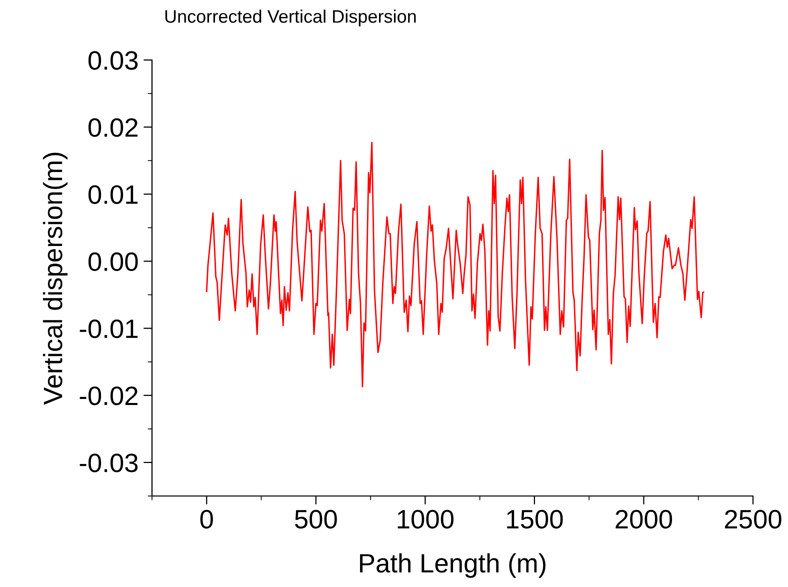  What do you see at coordinates (315, 519) in the screenshot?
I see `x-tick-label: 500` at bounding box center [315, 519].